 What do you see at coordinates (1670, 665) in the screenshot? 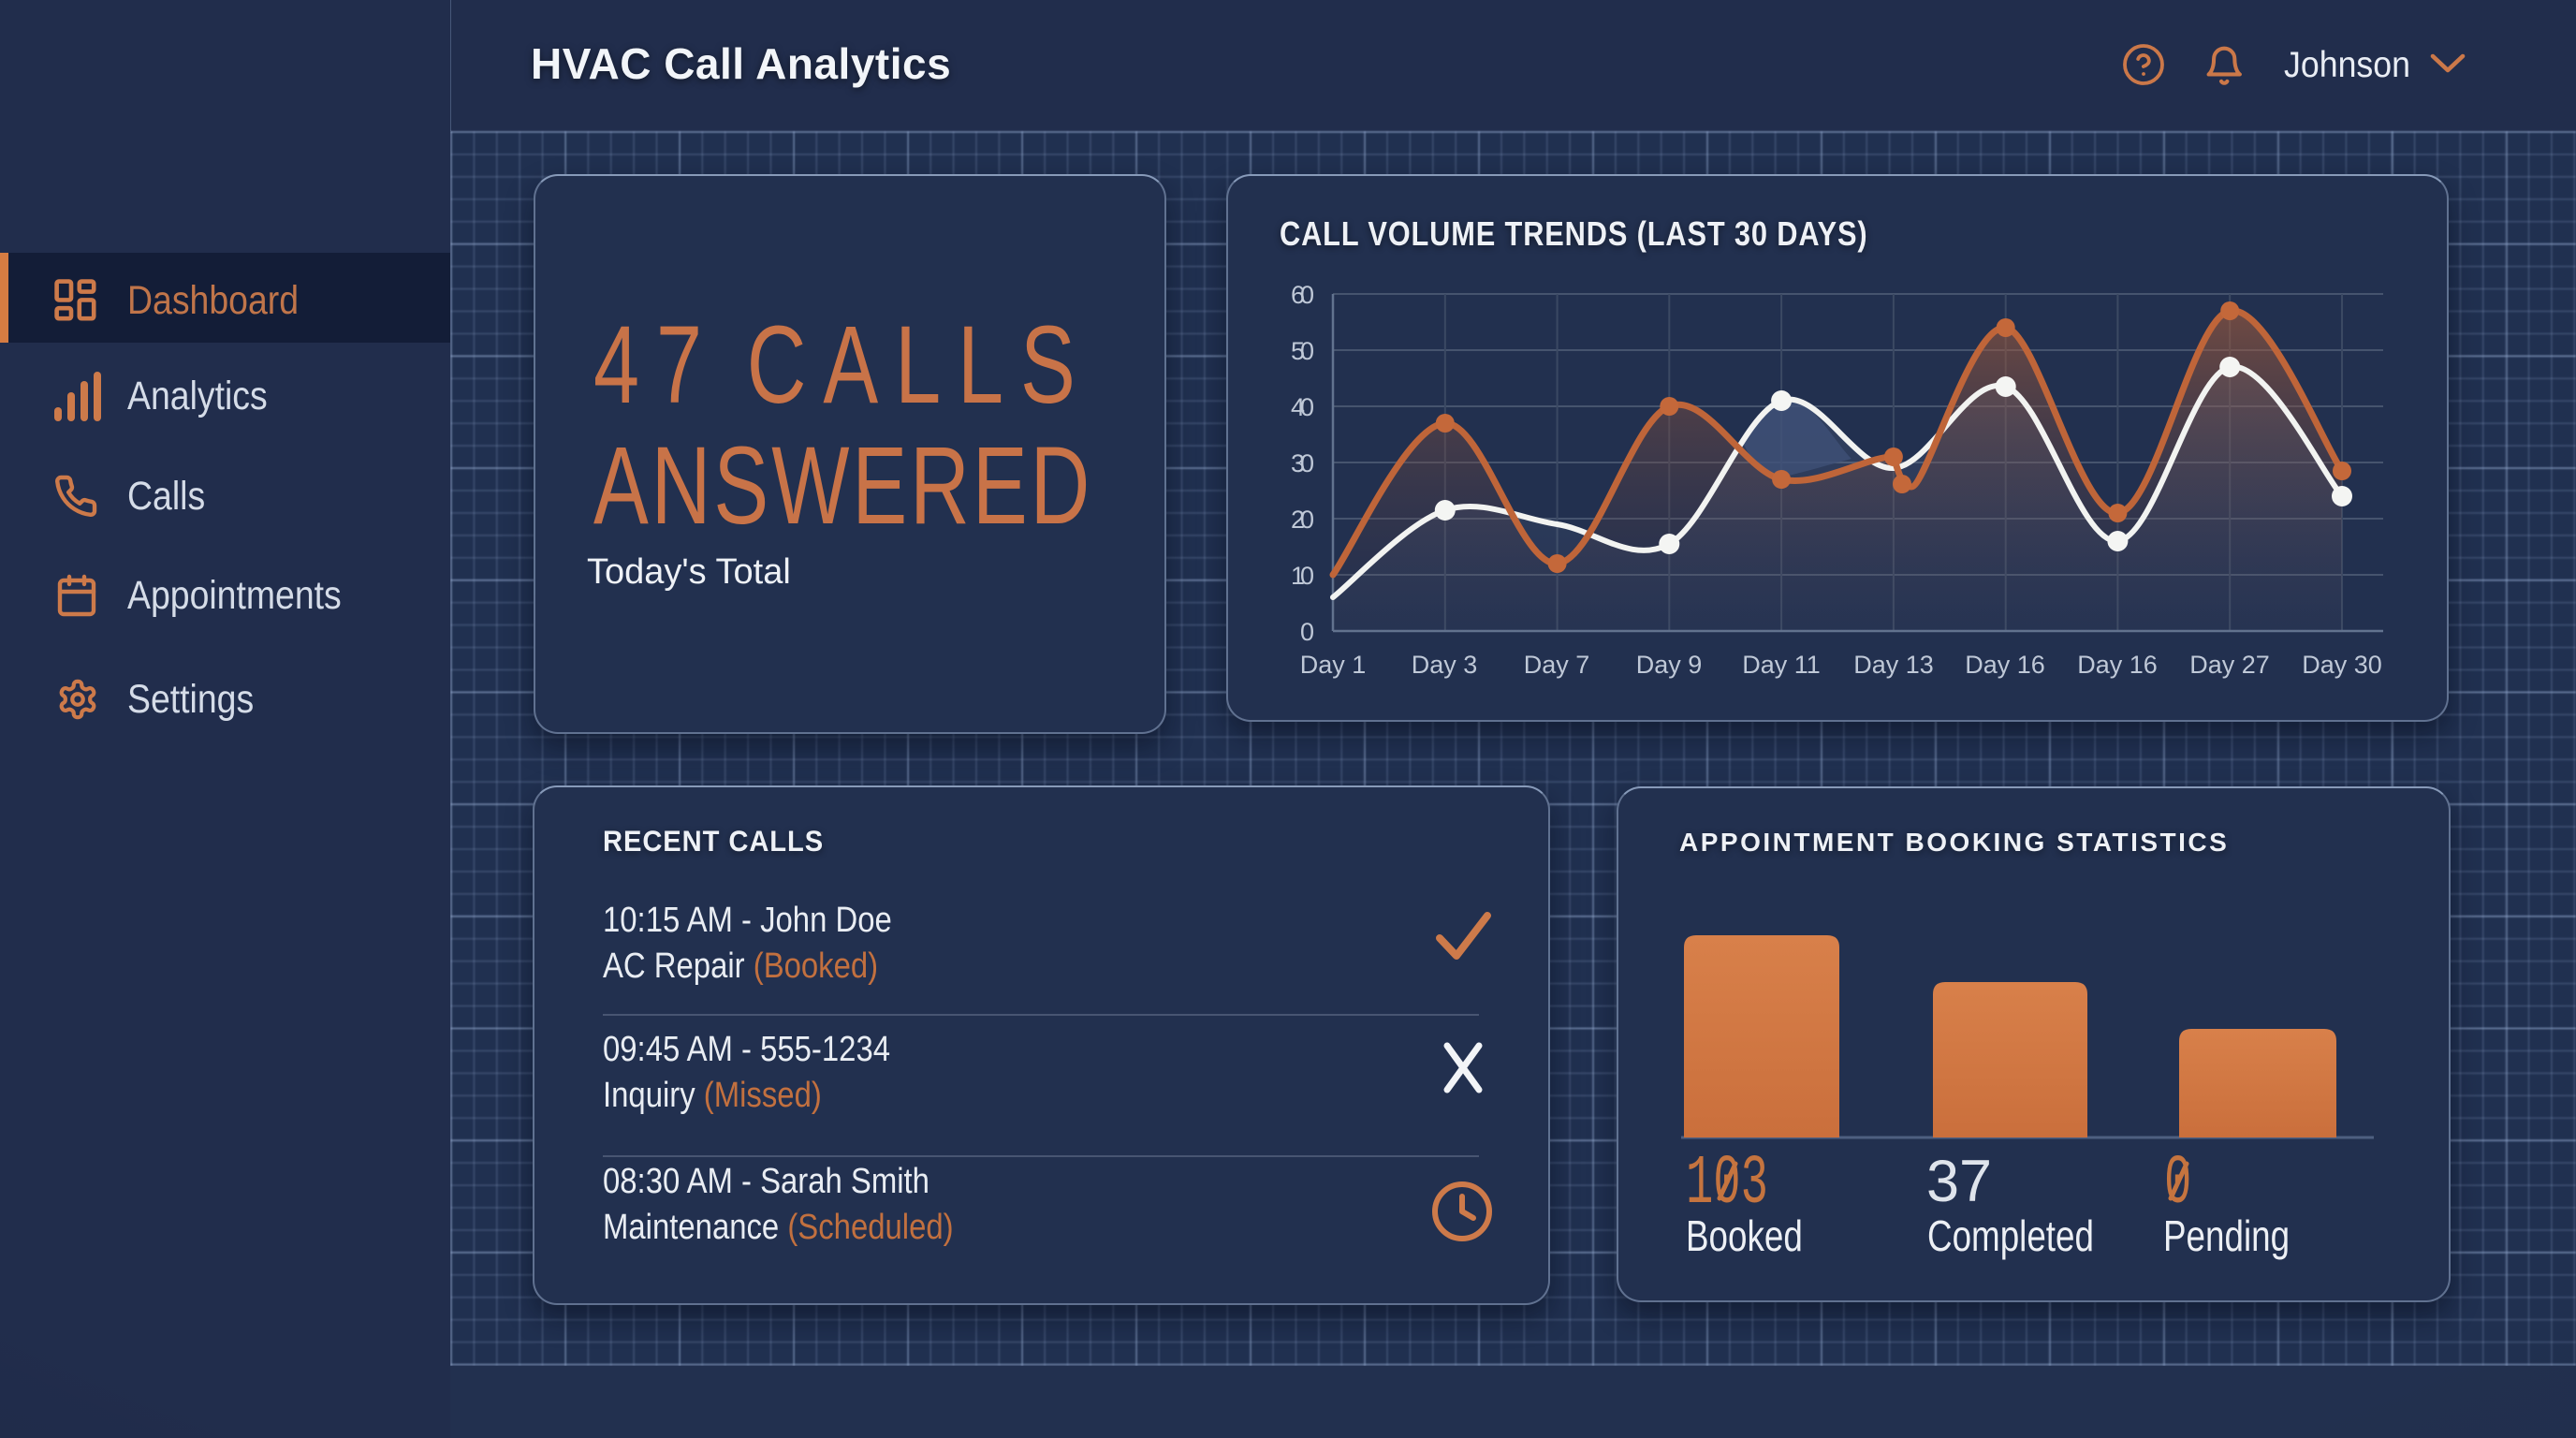
I see `svg-text: Day 9` at bounding box center [1670, 665].